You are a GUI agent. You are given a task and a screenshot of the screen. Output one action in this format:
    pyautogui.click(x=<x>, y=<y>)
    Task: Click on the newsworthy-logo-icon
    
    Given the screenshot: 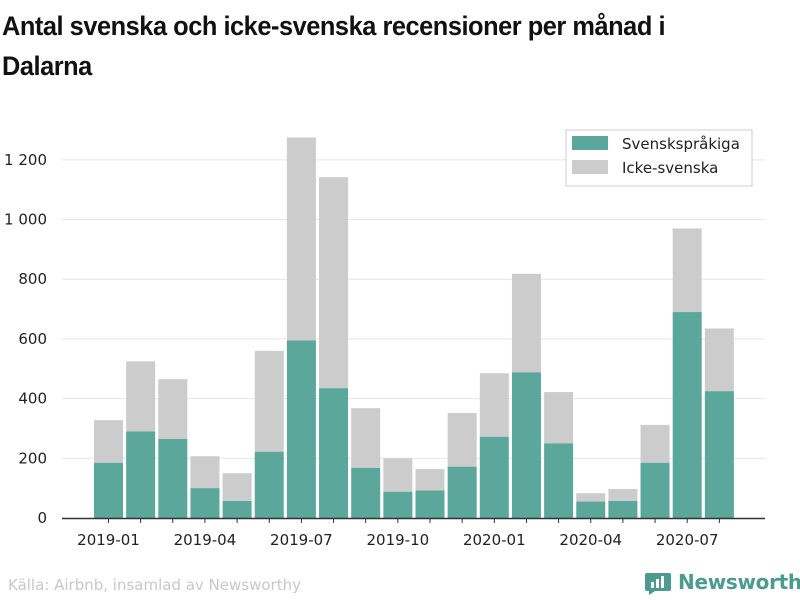 What is the action you would take?
    pyautogui.click(x=658, y=584)
    